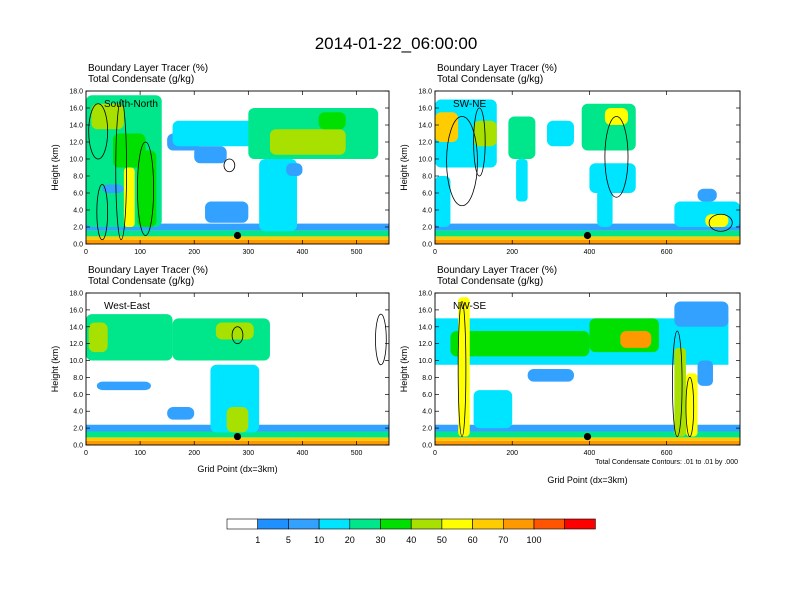 This screenshot has width=792, height=612. Describe the element at coordinates (473, 540) in the screenshot. I see `colorbar-label: 60` at that location.